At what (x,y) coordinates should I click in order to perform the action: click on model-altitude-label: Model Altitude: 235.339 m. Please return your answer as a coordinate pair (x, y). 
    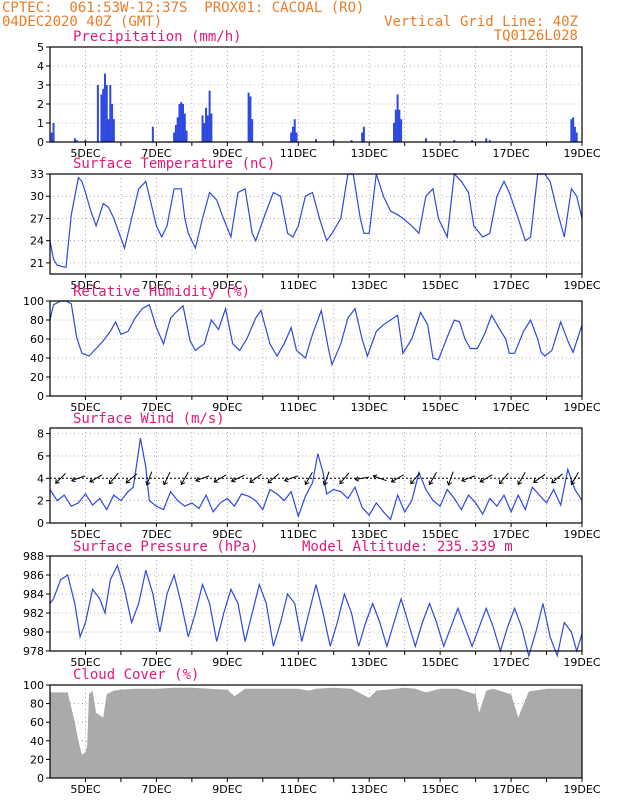
    Looking at the image, I should click on (407, 547).